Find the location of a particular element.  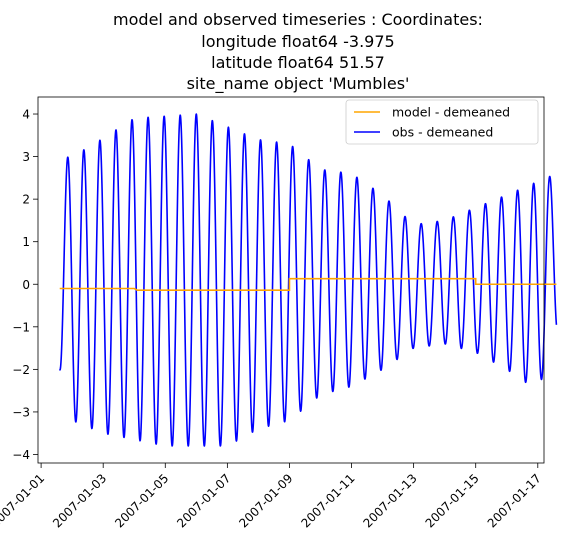

y-tick-label: 3 is located at coordinates (26, 157).